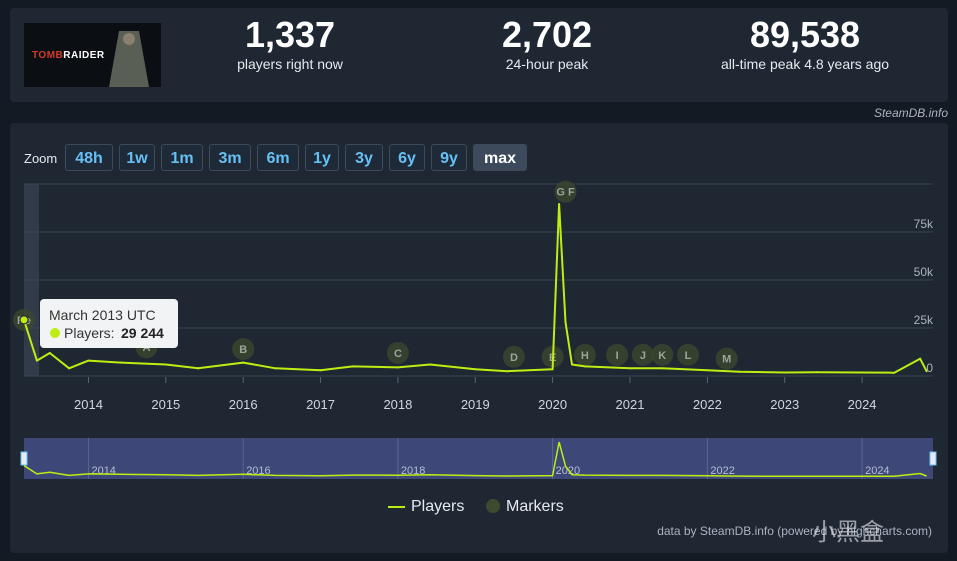  What do you see at coordinates (88, 404) in the screenshot?
I see `x-tick-label: 2014` at bounding box center [88, 404].